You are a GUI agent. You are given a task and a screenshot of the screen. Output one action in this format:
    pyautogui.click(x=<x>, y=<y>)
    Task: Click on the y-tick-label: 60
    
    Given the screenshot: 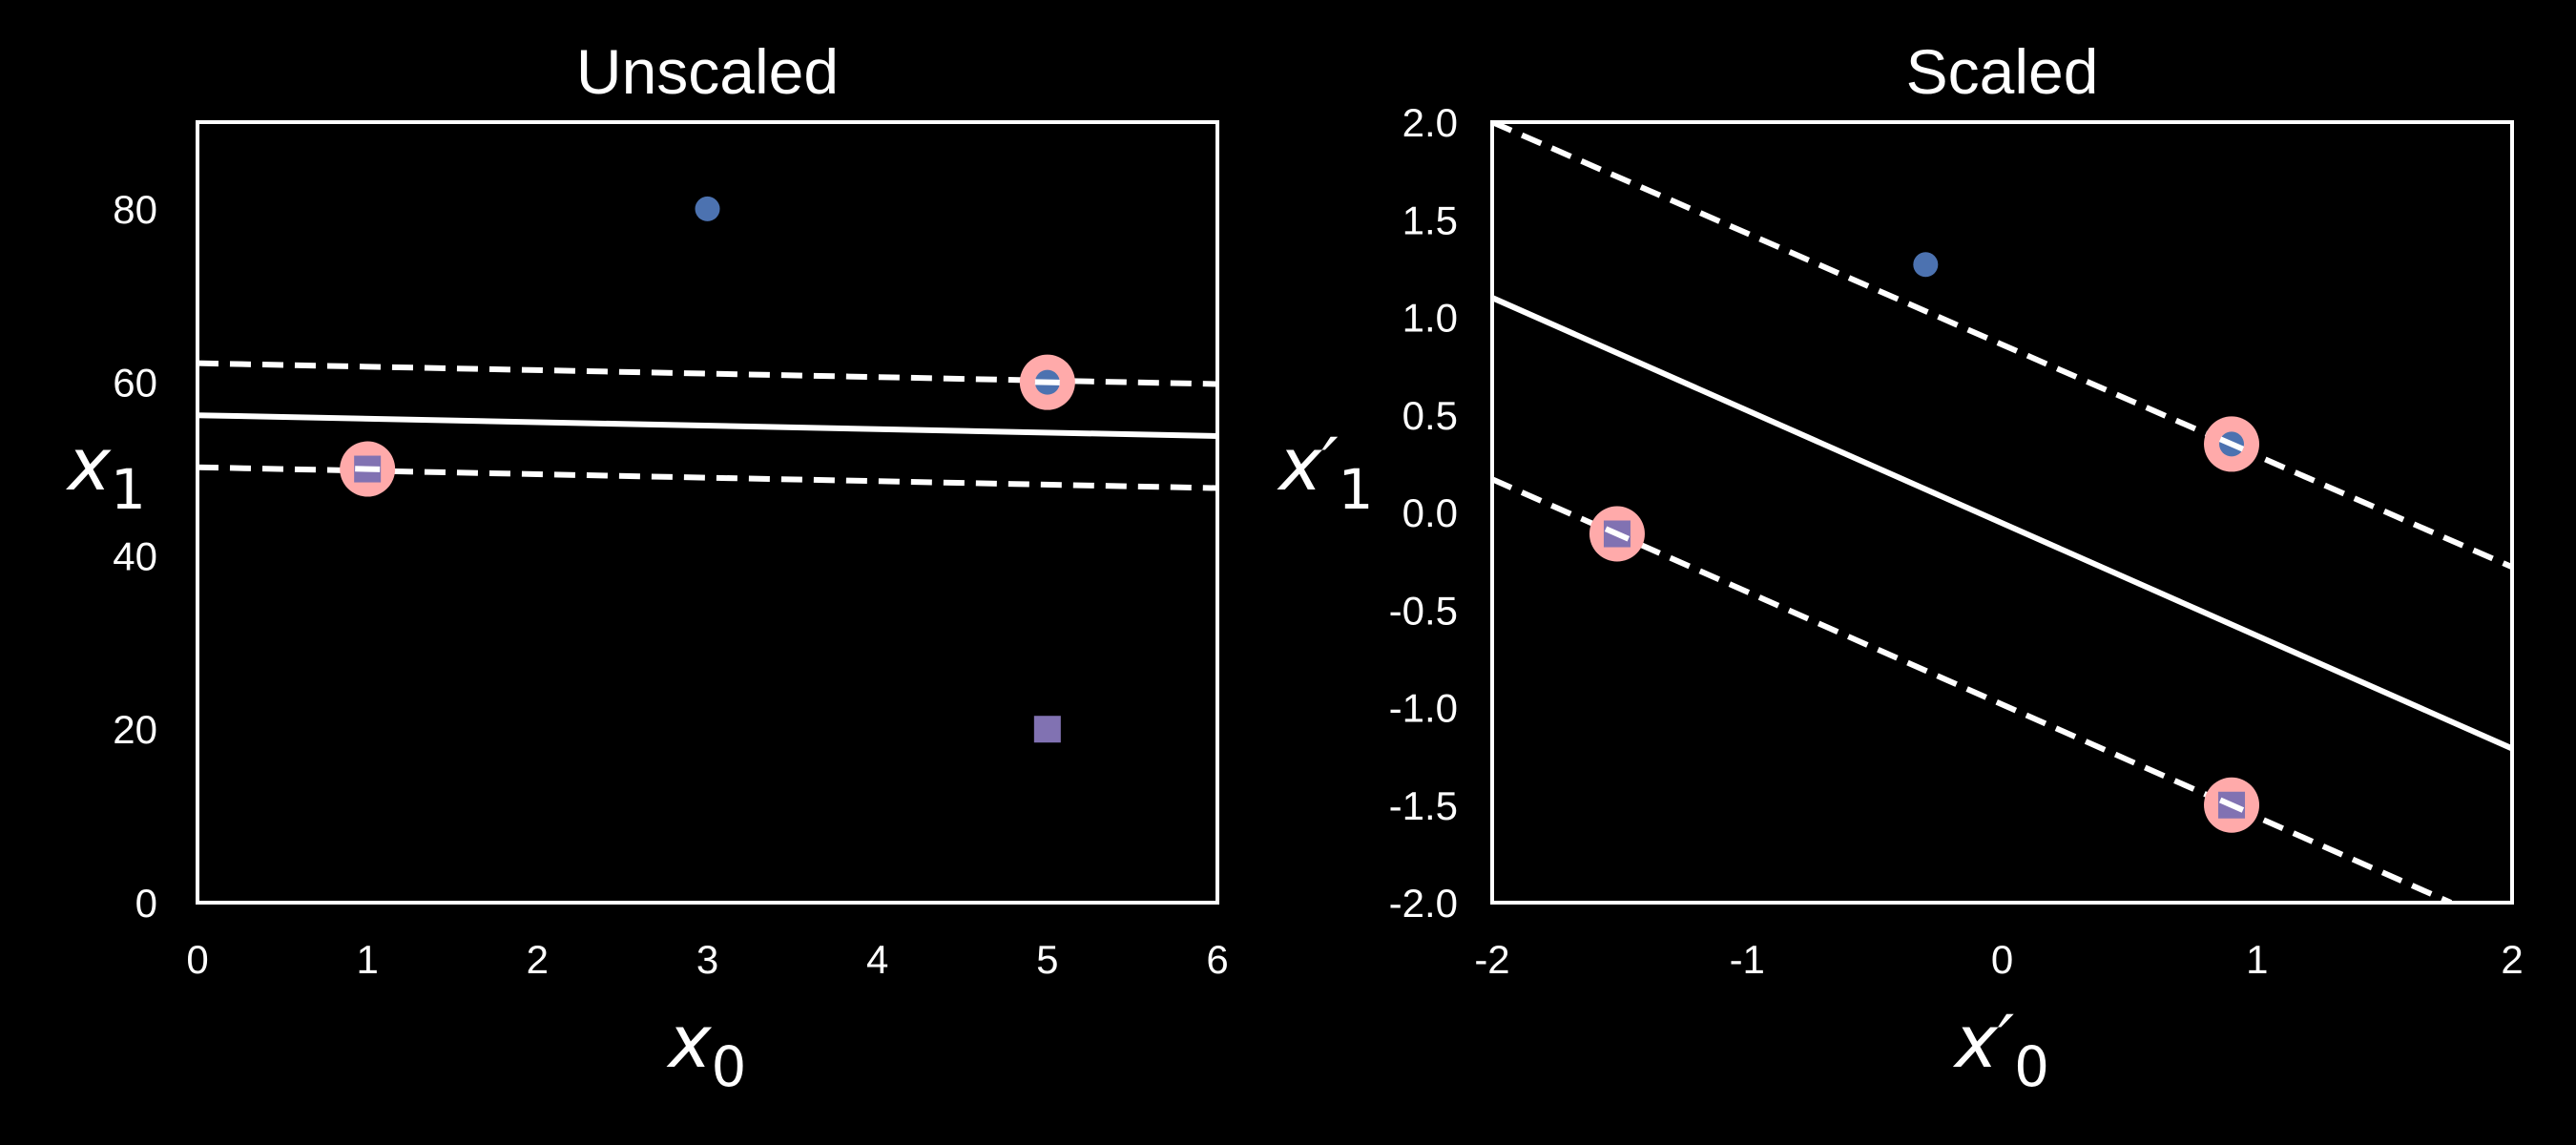 What is the action you would take?
    pyautogui.click(x=135, y=383)
    